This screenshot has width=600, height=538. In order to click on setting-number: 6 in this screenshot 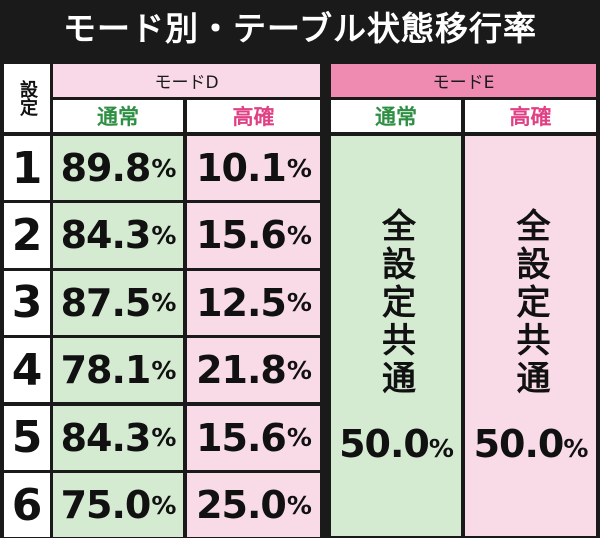, I will do `click(27, 505)`.